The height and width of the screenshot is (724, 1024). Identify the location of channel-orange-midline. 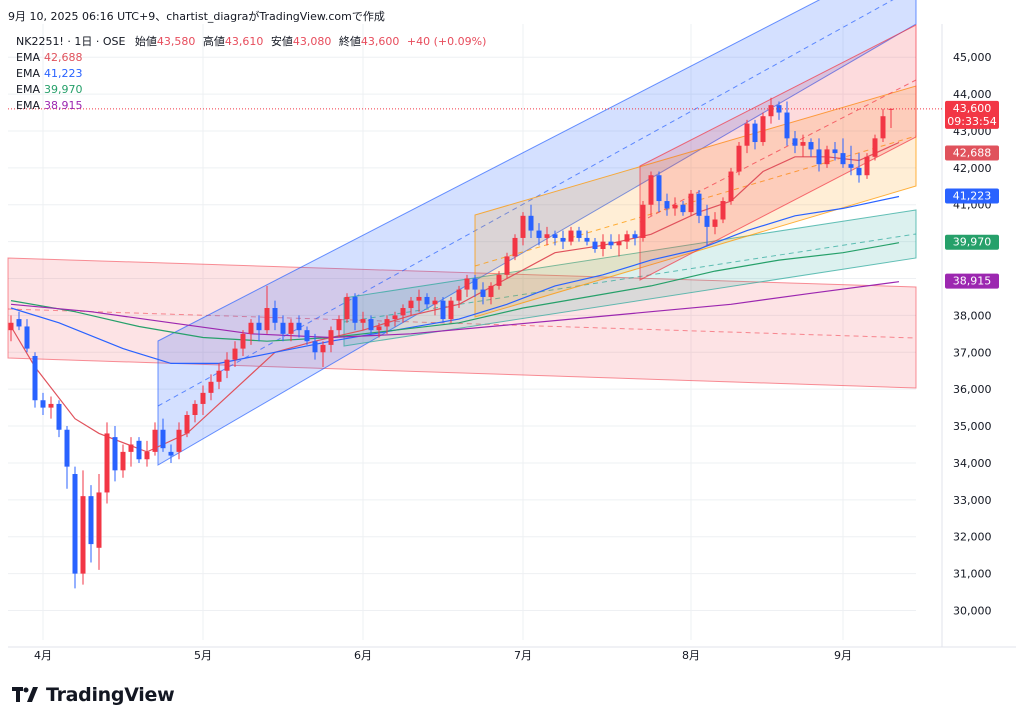
(695, 201).